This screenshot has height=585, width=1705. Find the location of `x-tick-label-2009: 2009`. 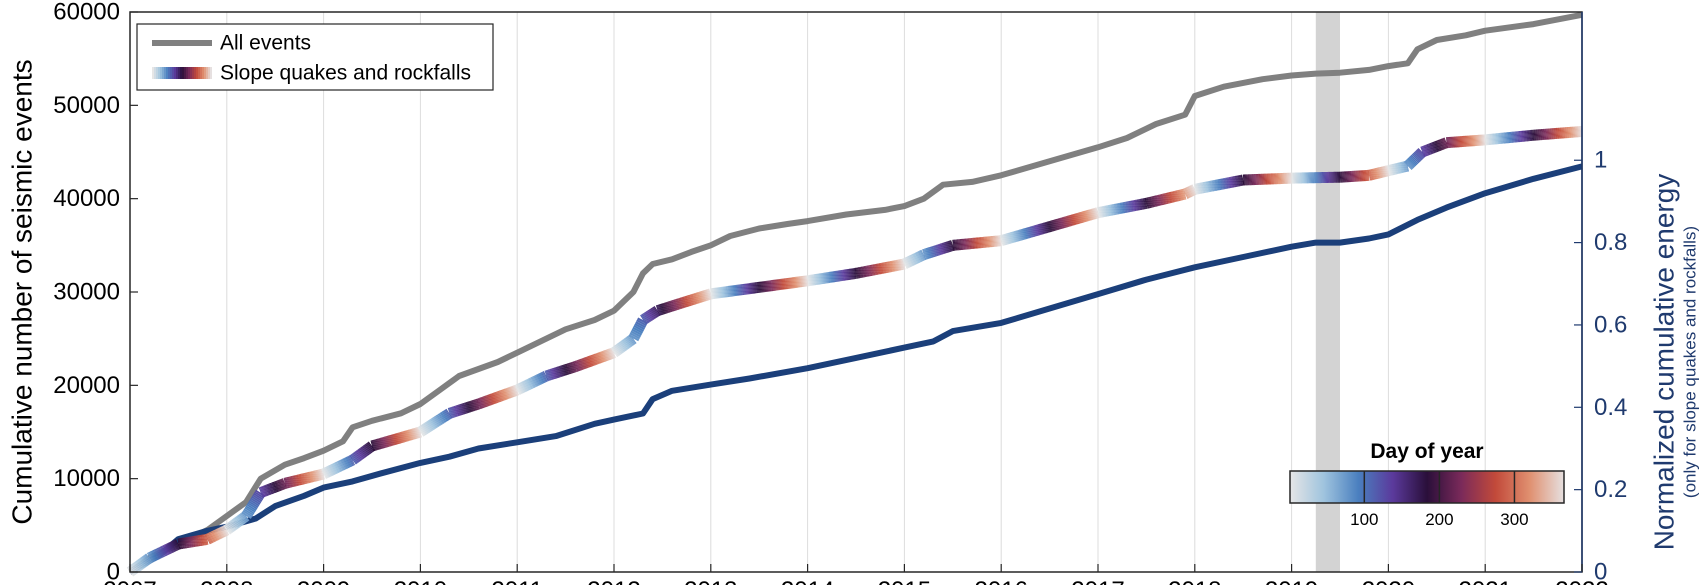

x-tick-label-2009: 2009 is located at coordinates (323, 581).